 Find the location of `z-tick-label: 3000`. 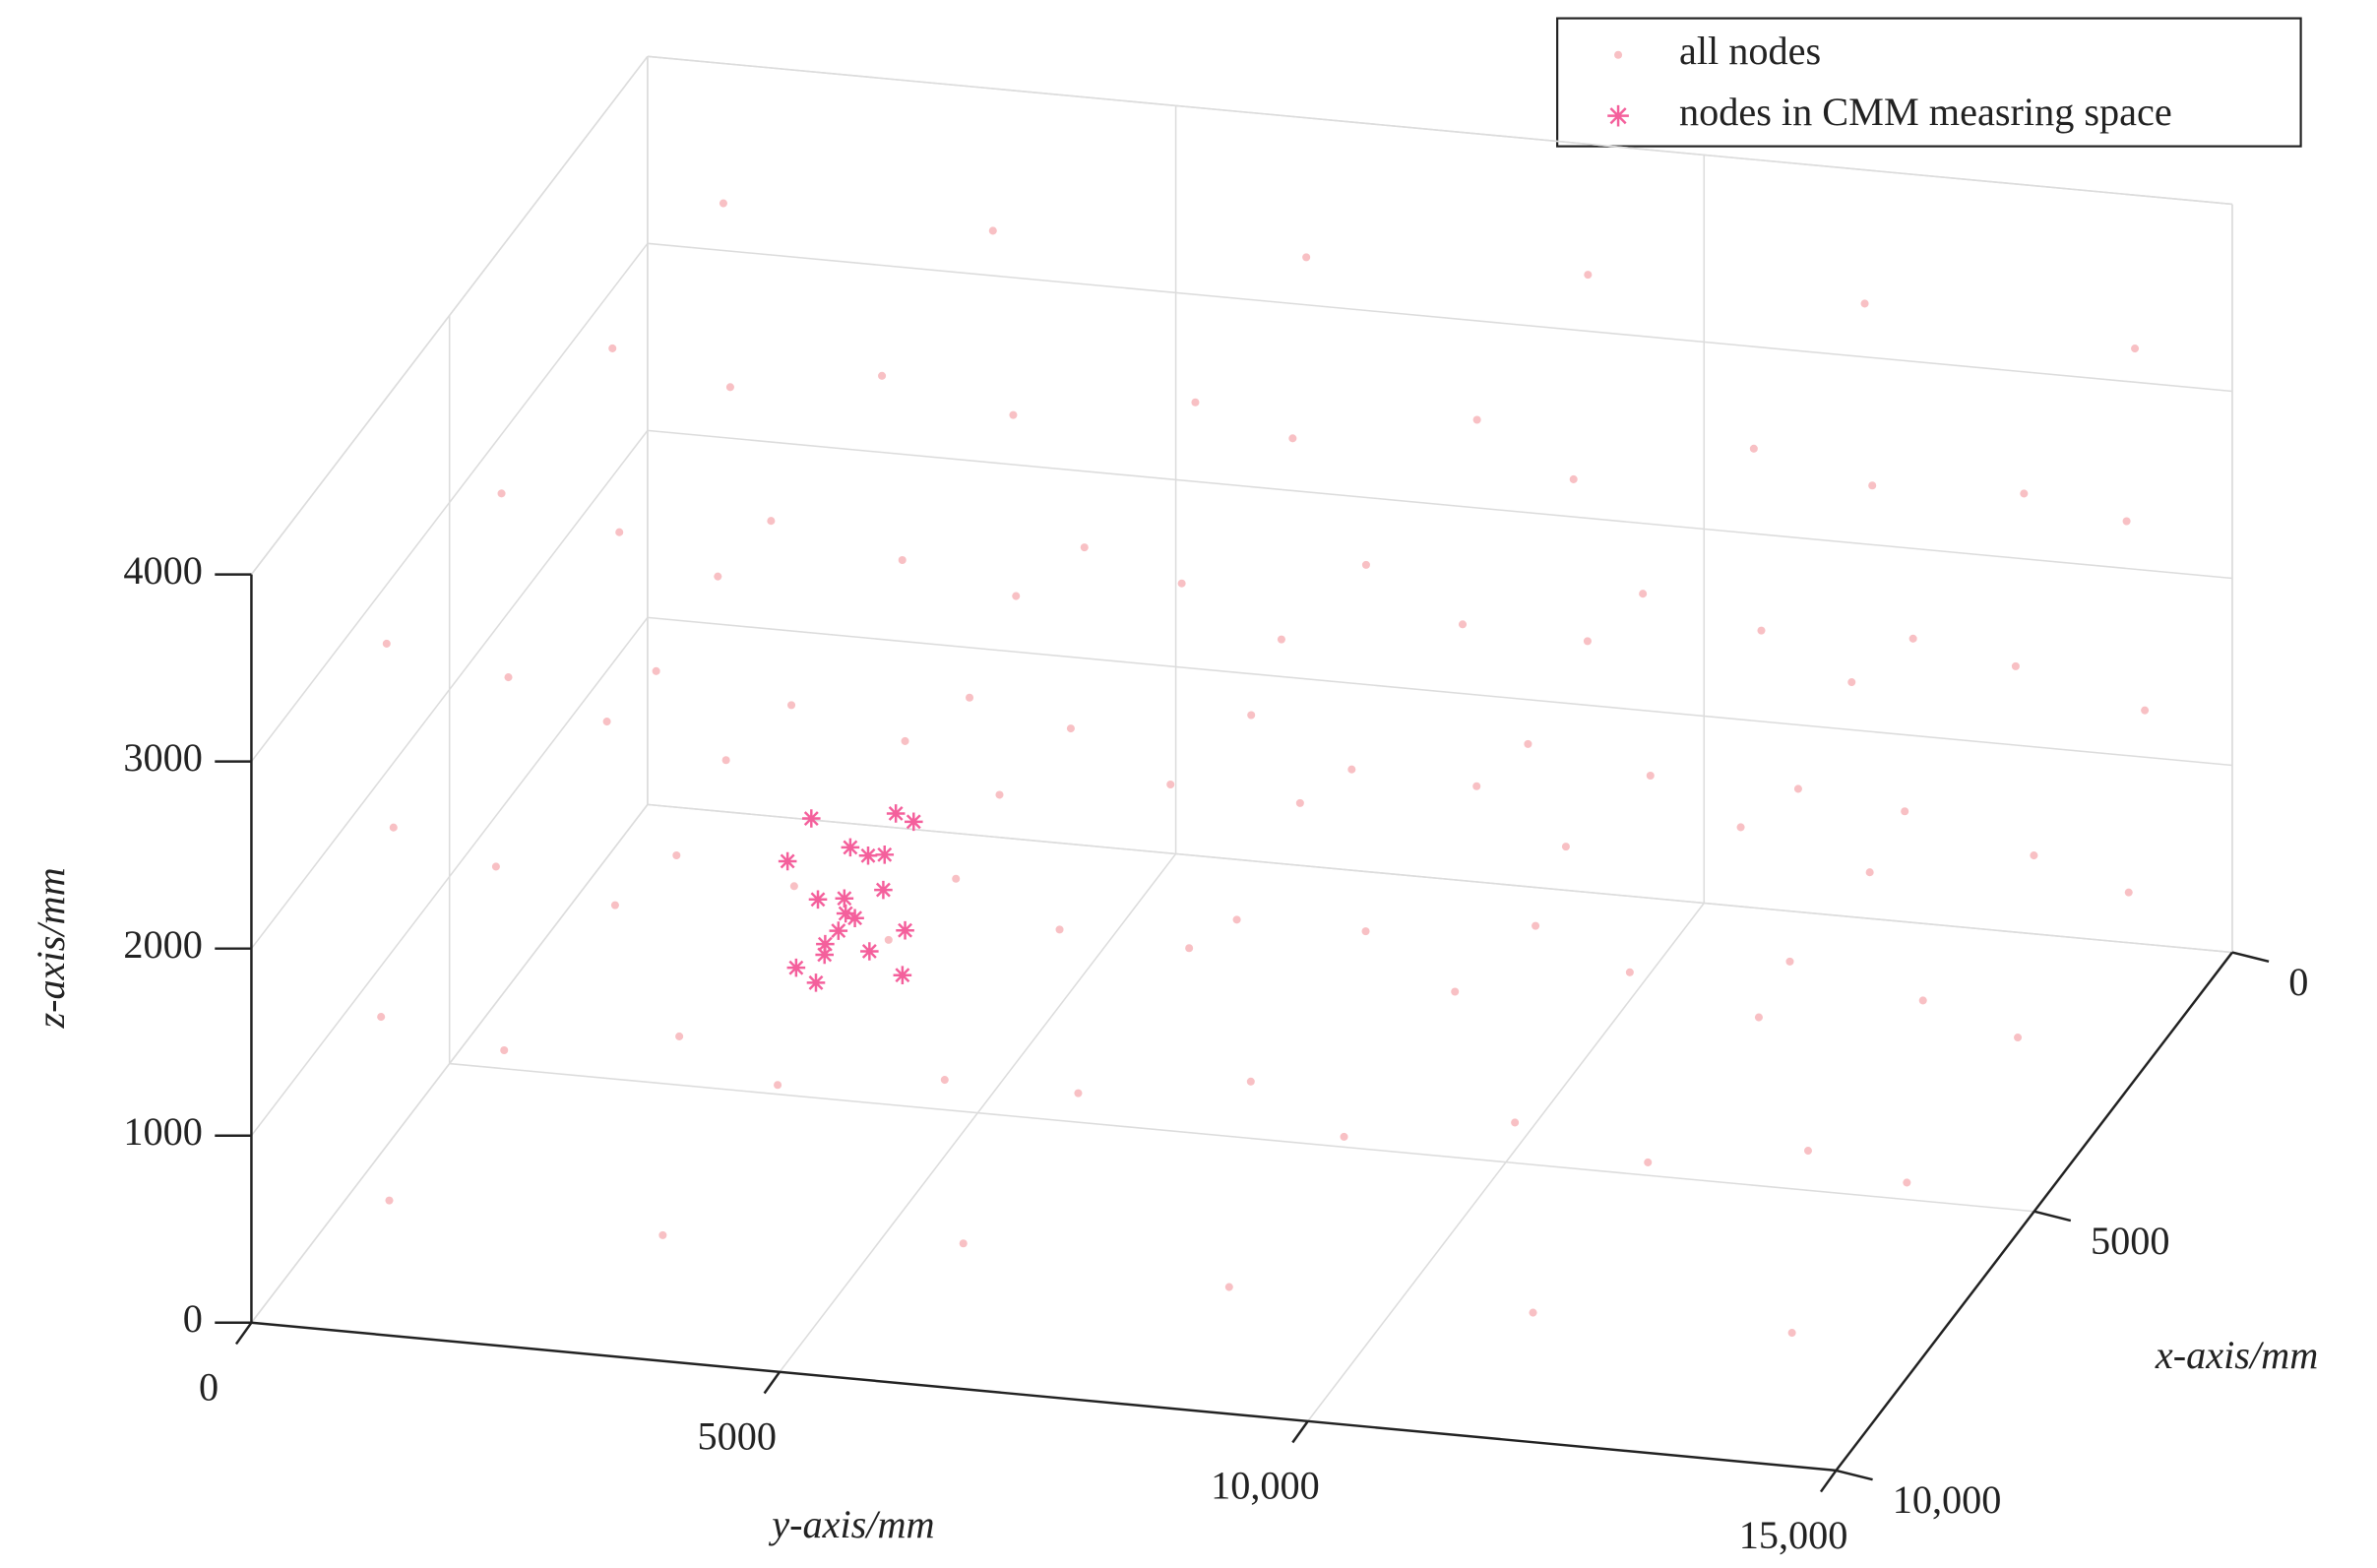

z-tick-label: 3000 is located at coordinates (163, 757).